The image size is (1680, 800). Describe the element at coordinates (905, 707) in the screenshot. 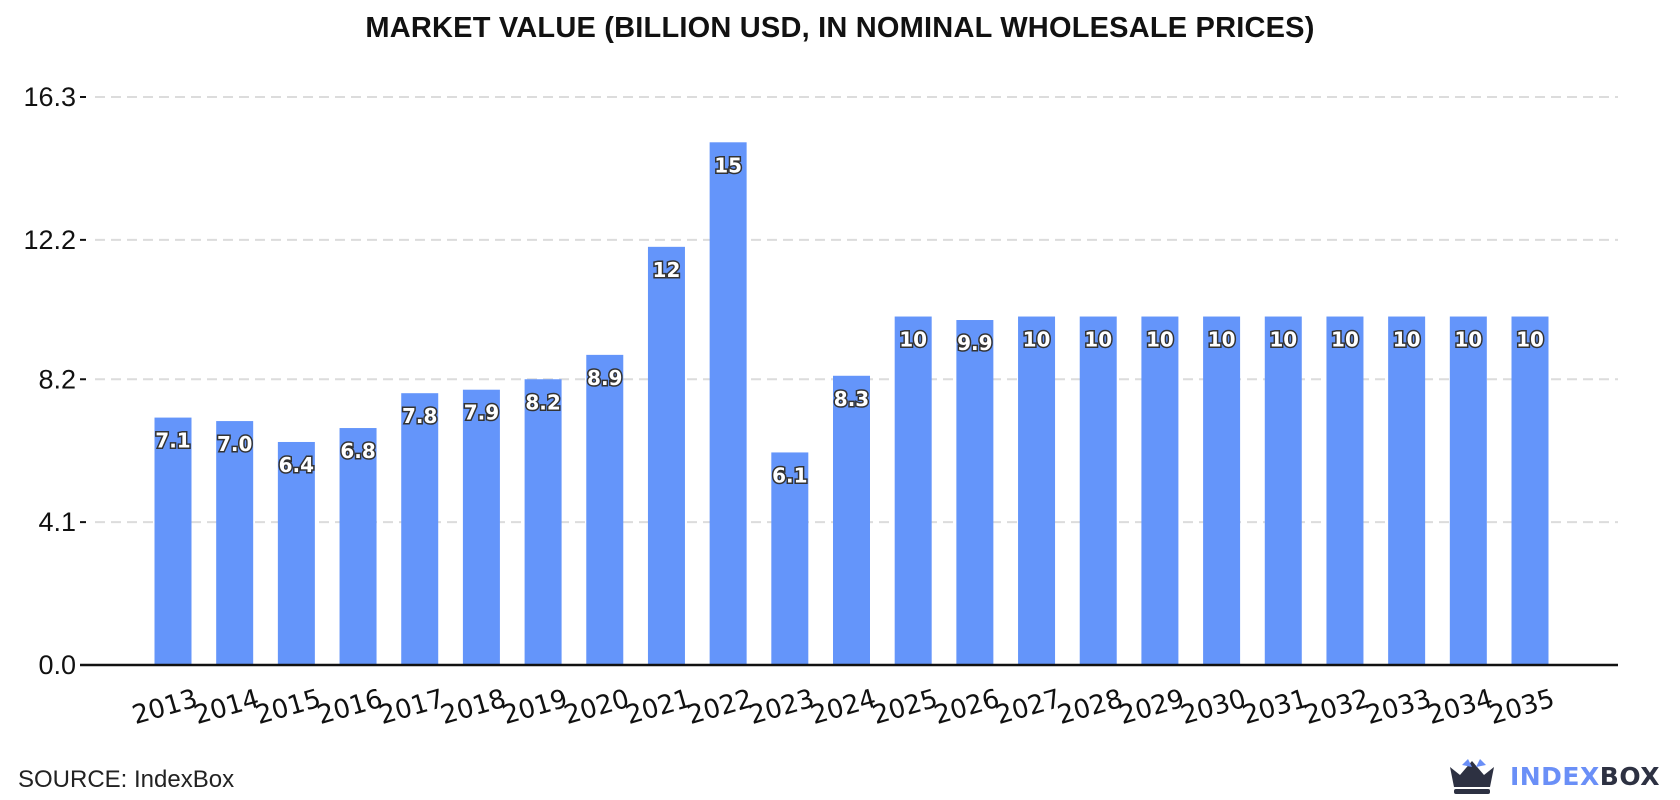

I see `x-tick-label: 2025` at that location.